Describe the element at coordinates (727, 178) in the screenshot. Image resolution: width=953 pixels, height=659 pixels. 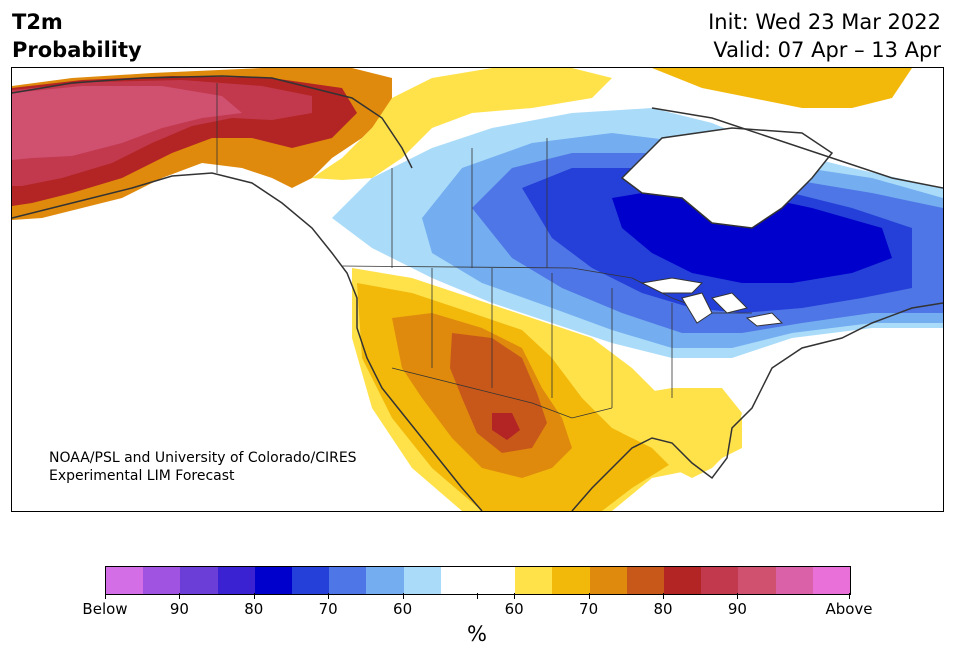
I see `hudson-bay` at that location.